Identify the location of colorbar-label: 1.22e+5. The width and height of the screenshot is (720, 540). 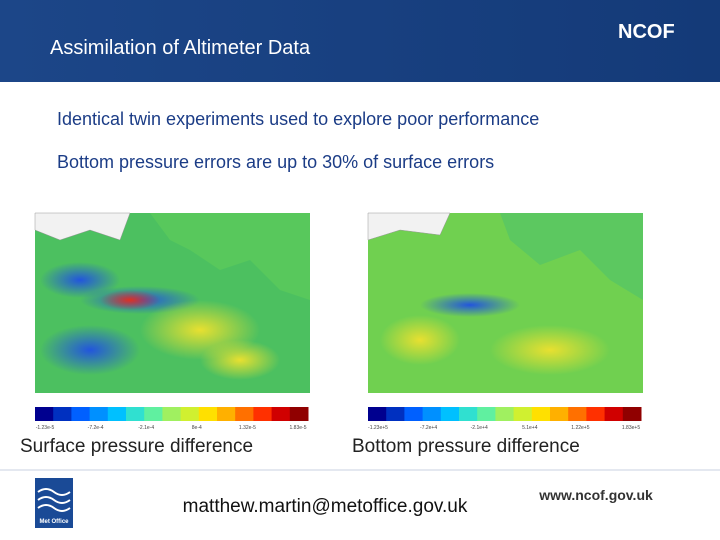
(580, 428).